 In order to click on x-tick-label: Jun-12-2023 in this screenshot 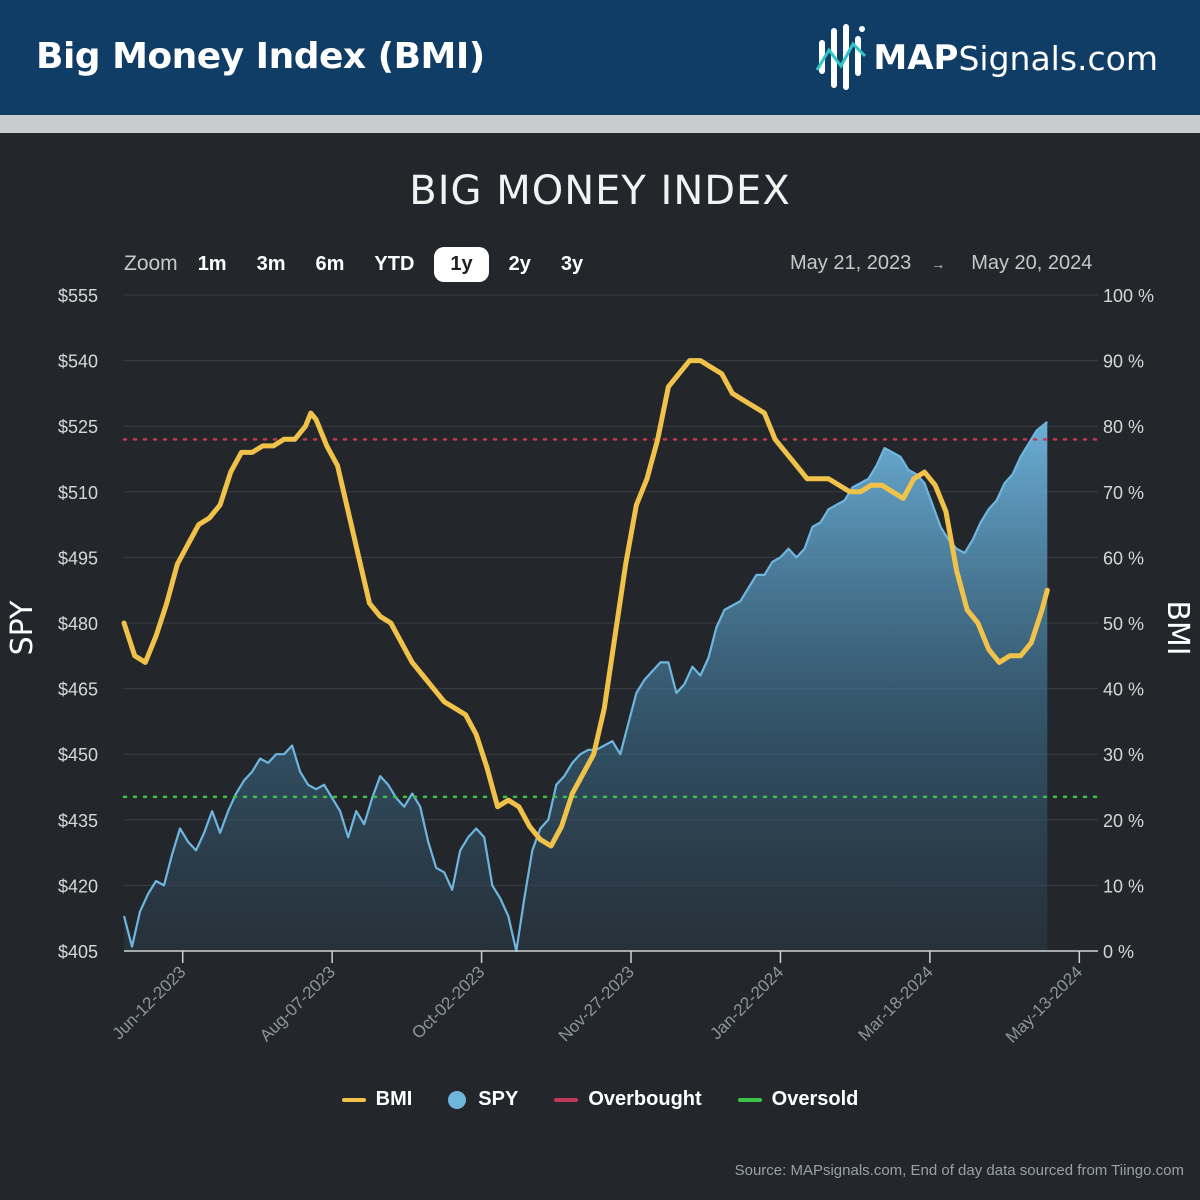, I will do `click(149, 1002)`.